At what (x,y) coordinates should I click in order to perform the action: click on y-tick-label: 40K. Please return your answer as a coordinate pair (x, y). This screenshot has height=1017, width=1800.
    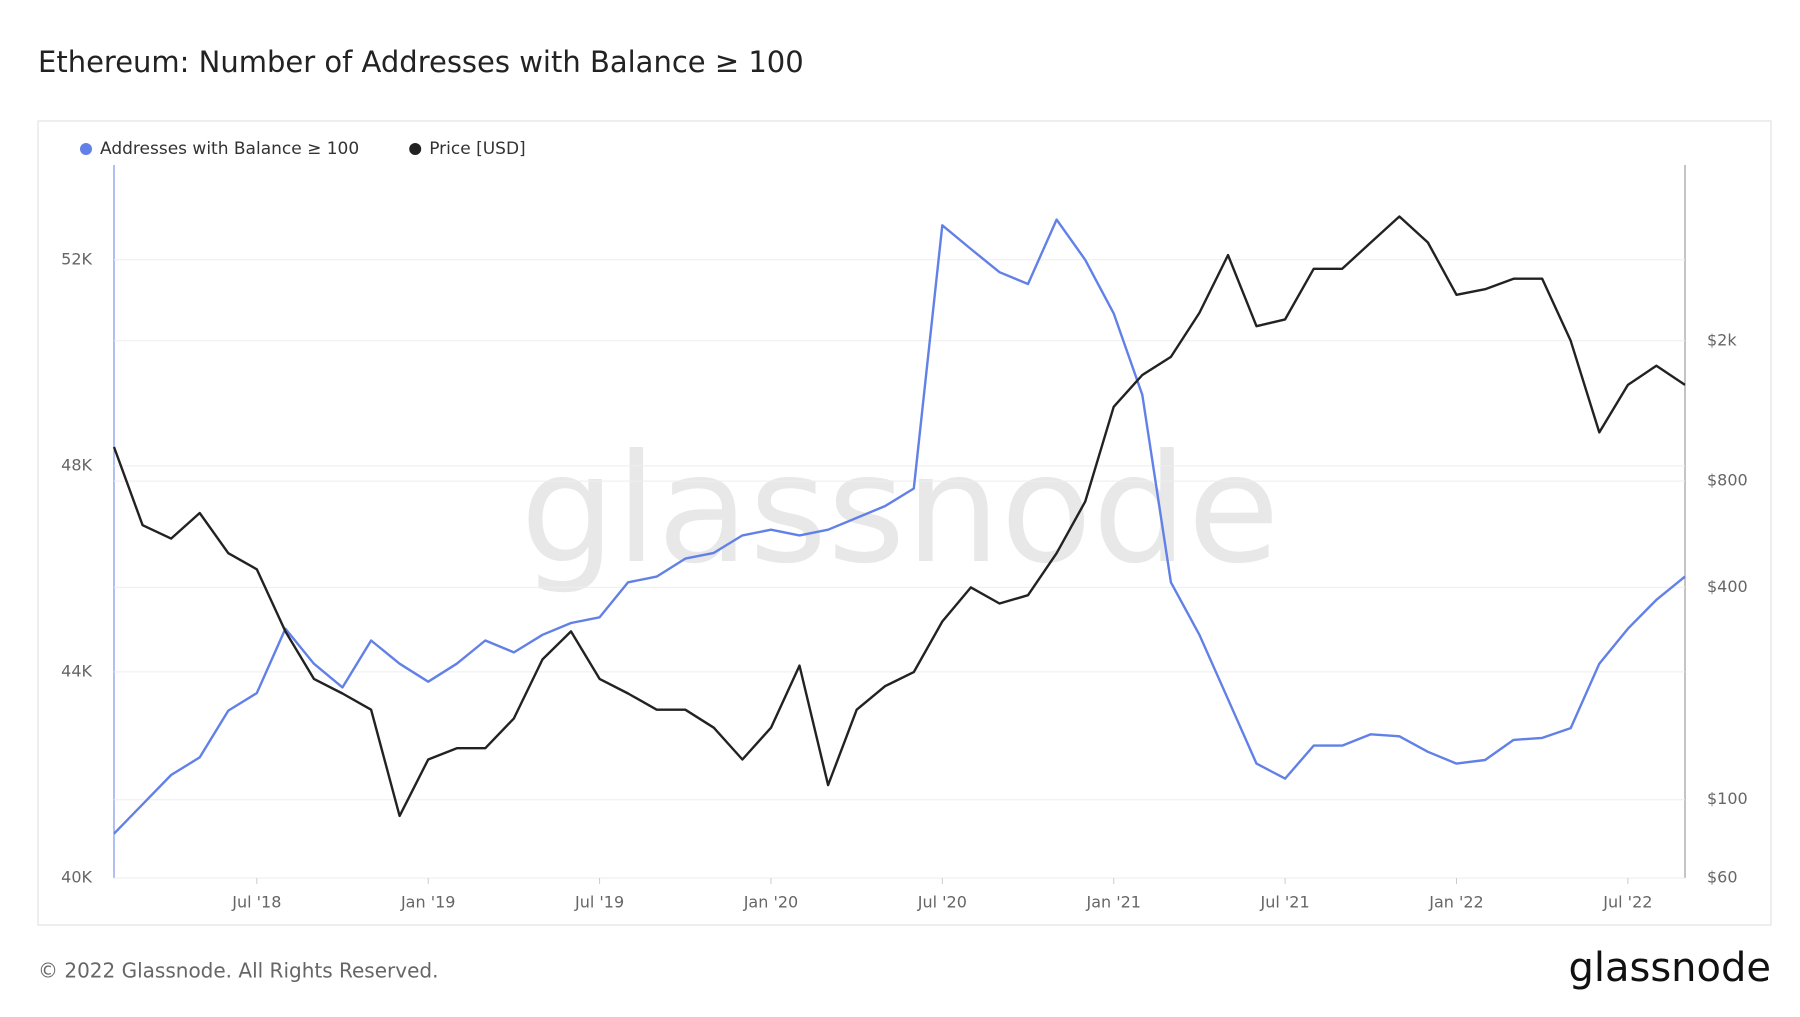
    Looking at the image, I should click on (76, 877).